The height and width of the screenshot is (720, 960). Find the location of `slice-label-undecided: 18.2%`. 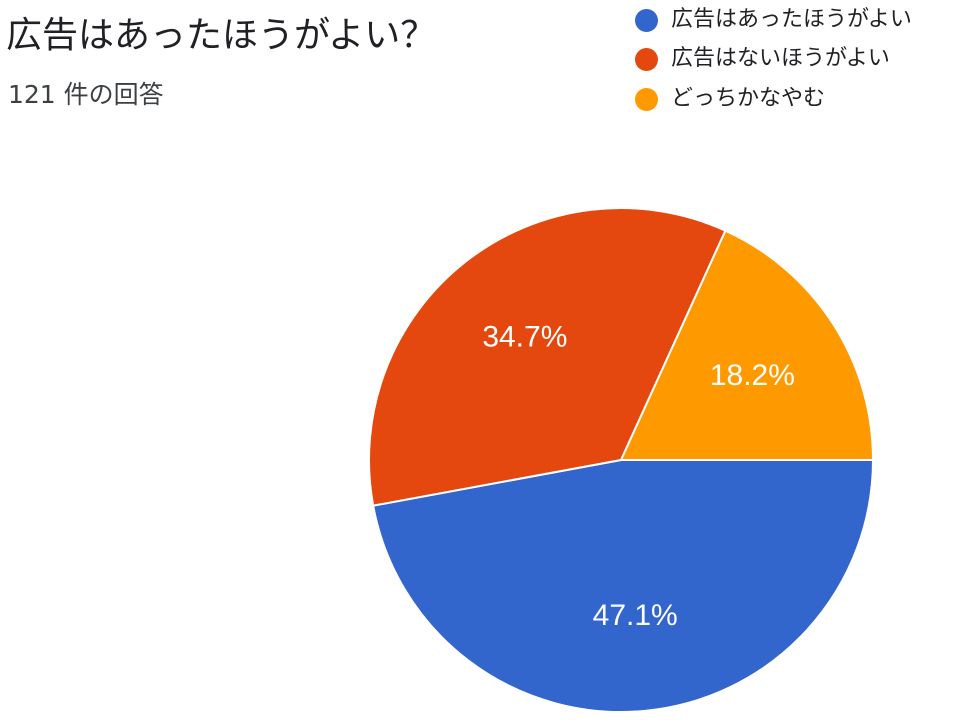

slice-label-undecided: 18.2% is located at coordinates (752, 375).